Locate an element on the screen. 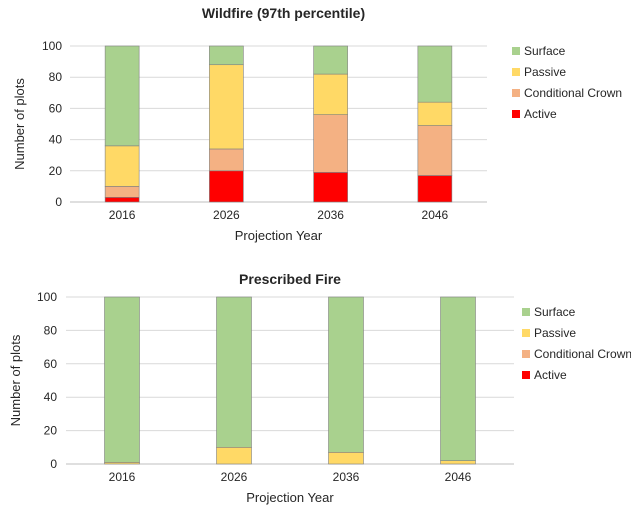  chart-title: Wildfire (97th percentile) is located at coordinates (283, 13).